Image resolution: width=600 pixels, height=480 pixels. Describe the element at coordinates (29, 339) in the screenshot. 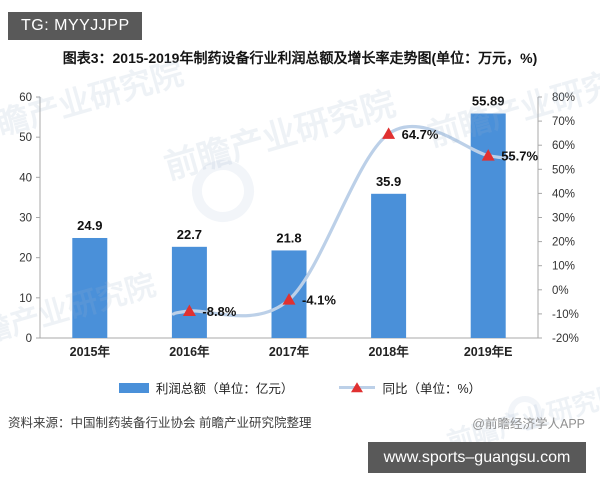

I see `svg-text: 0` at that location.